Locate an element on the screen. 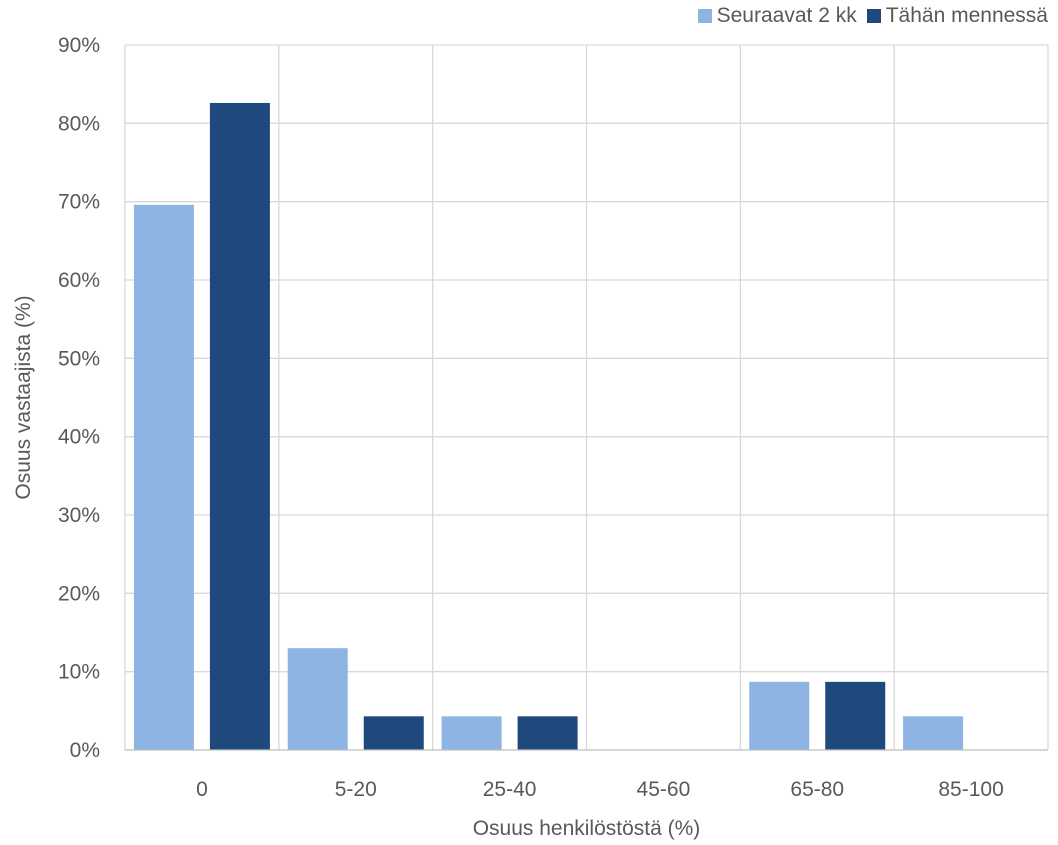 This screenshot has height=845, width=1058. x-axis-ticks: 0 5-20 25-40 45-60 65-80 85-100 is located at coordinates (600, 789).